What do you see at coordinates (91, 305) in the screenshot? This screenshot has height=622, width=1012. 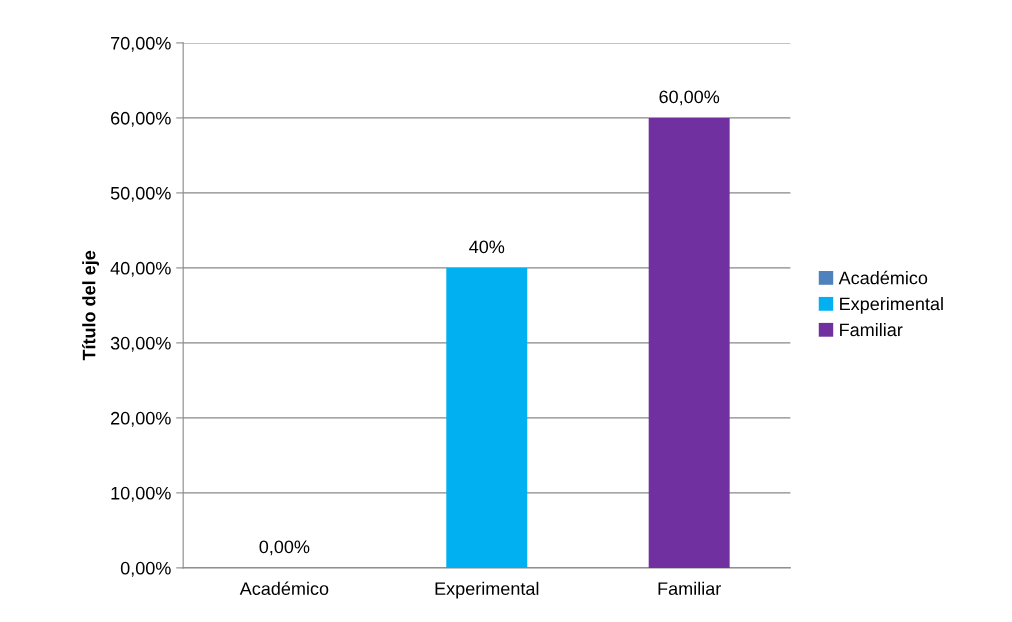 I see `y-axis-title: Título del eje` at bounding box center [91, 305].